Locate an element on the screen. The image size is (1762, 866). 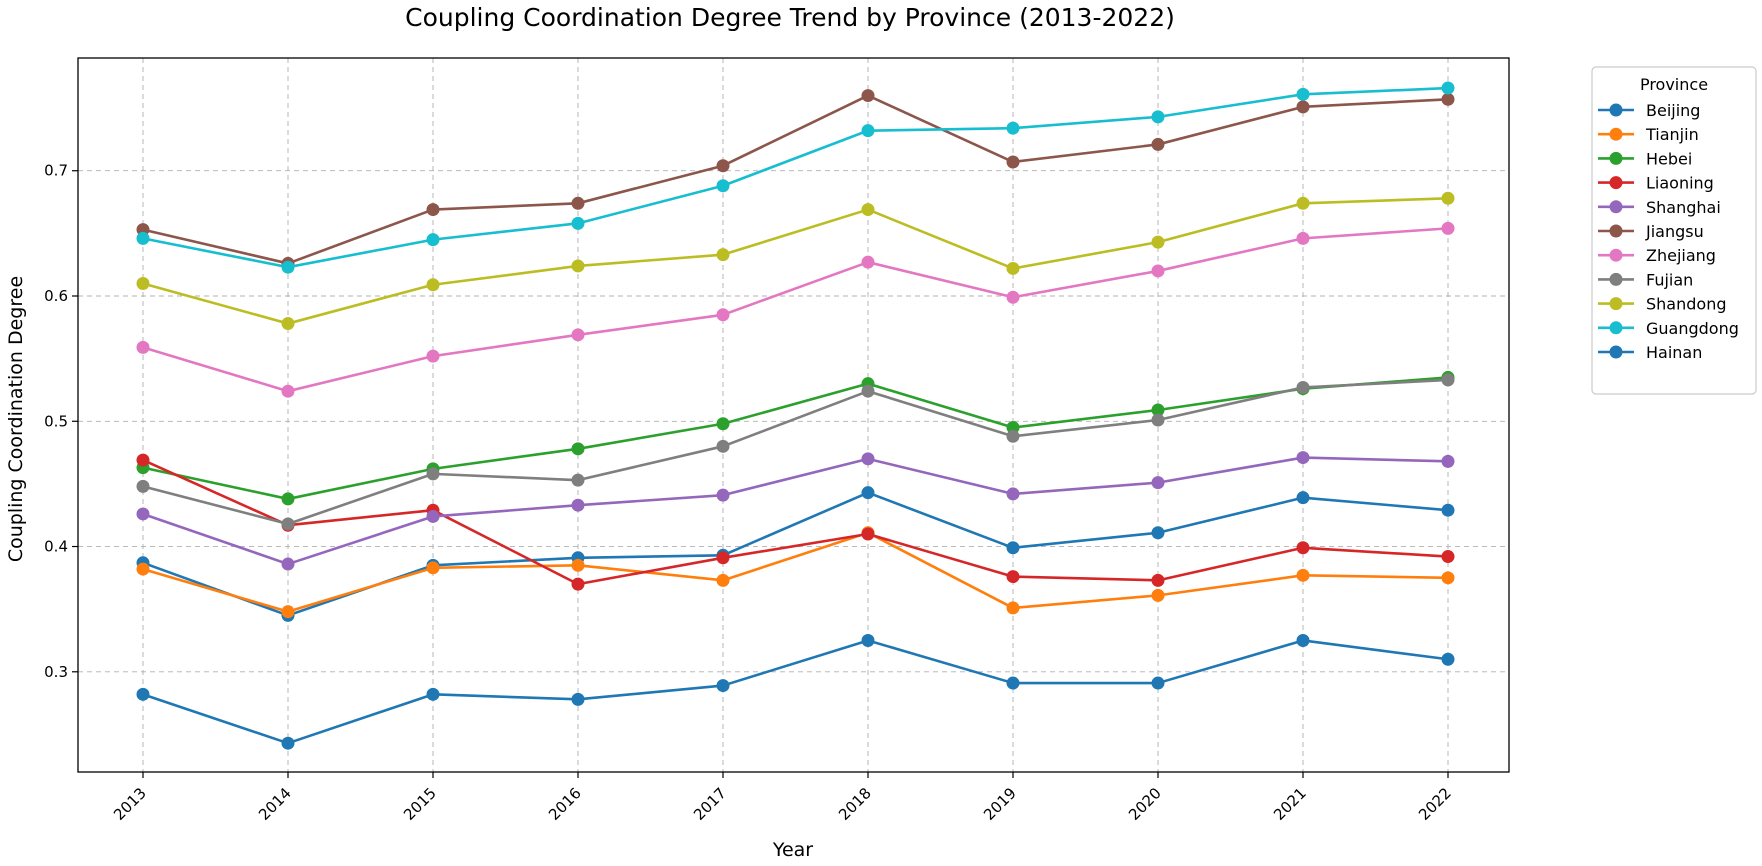
series-line-shanghai is located at coordinates (795, 511).